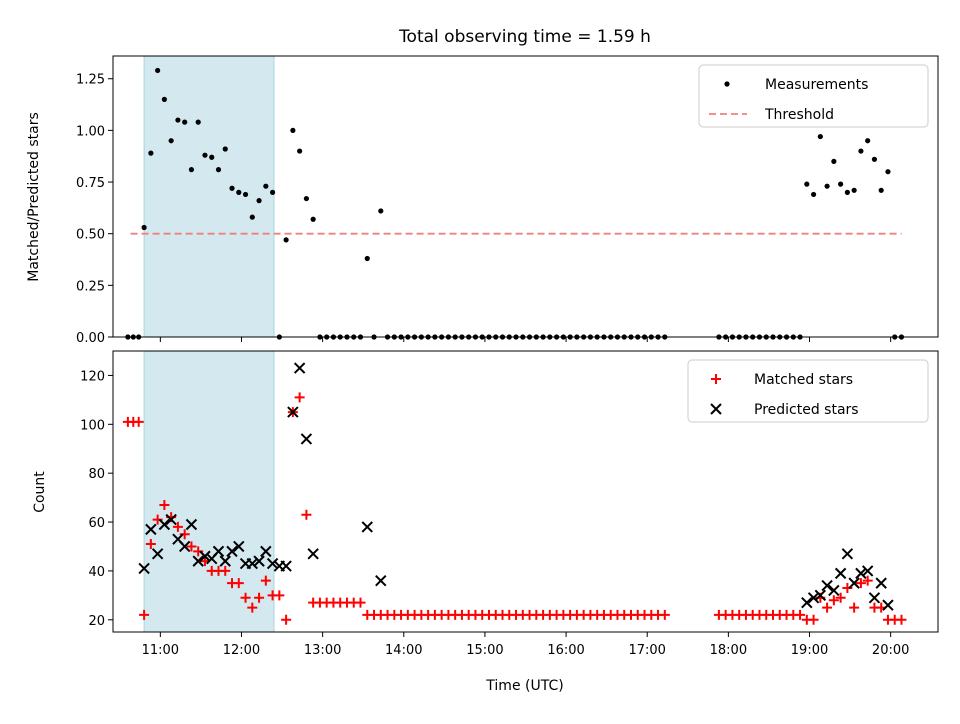  What do you see at coordinates (890, 650) in the screenshot?
I see `x-tick-label: 20:00` at bounding box center [890, 650].